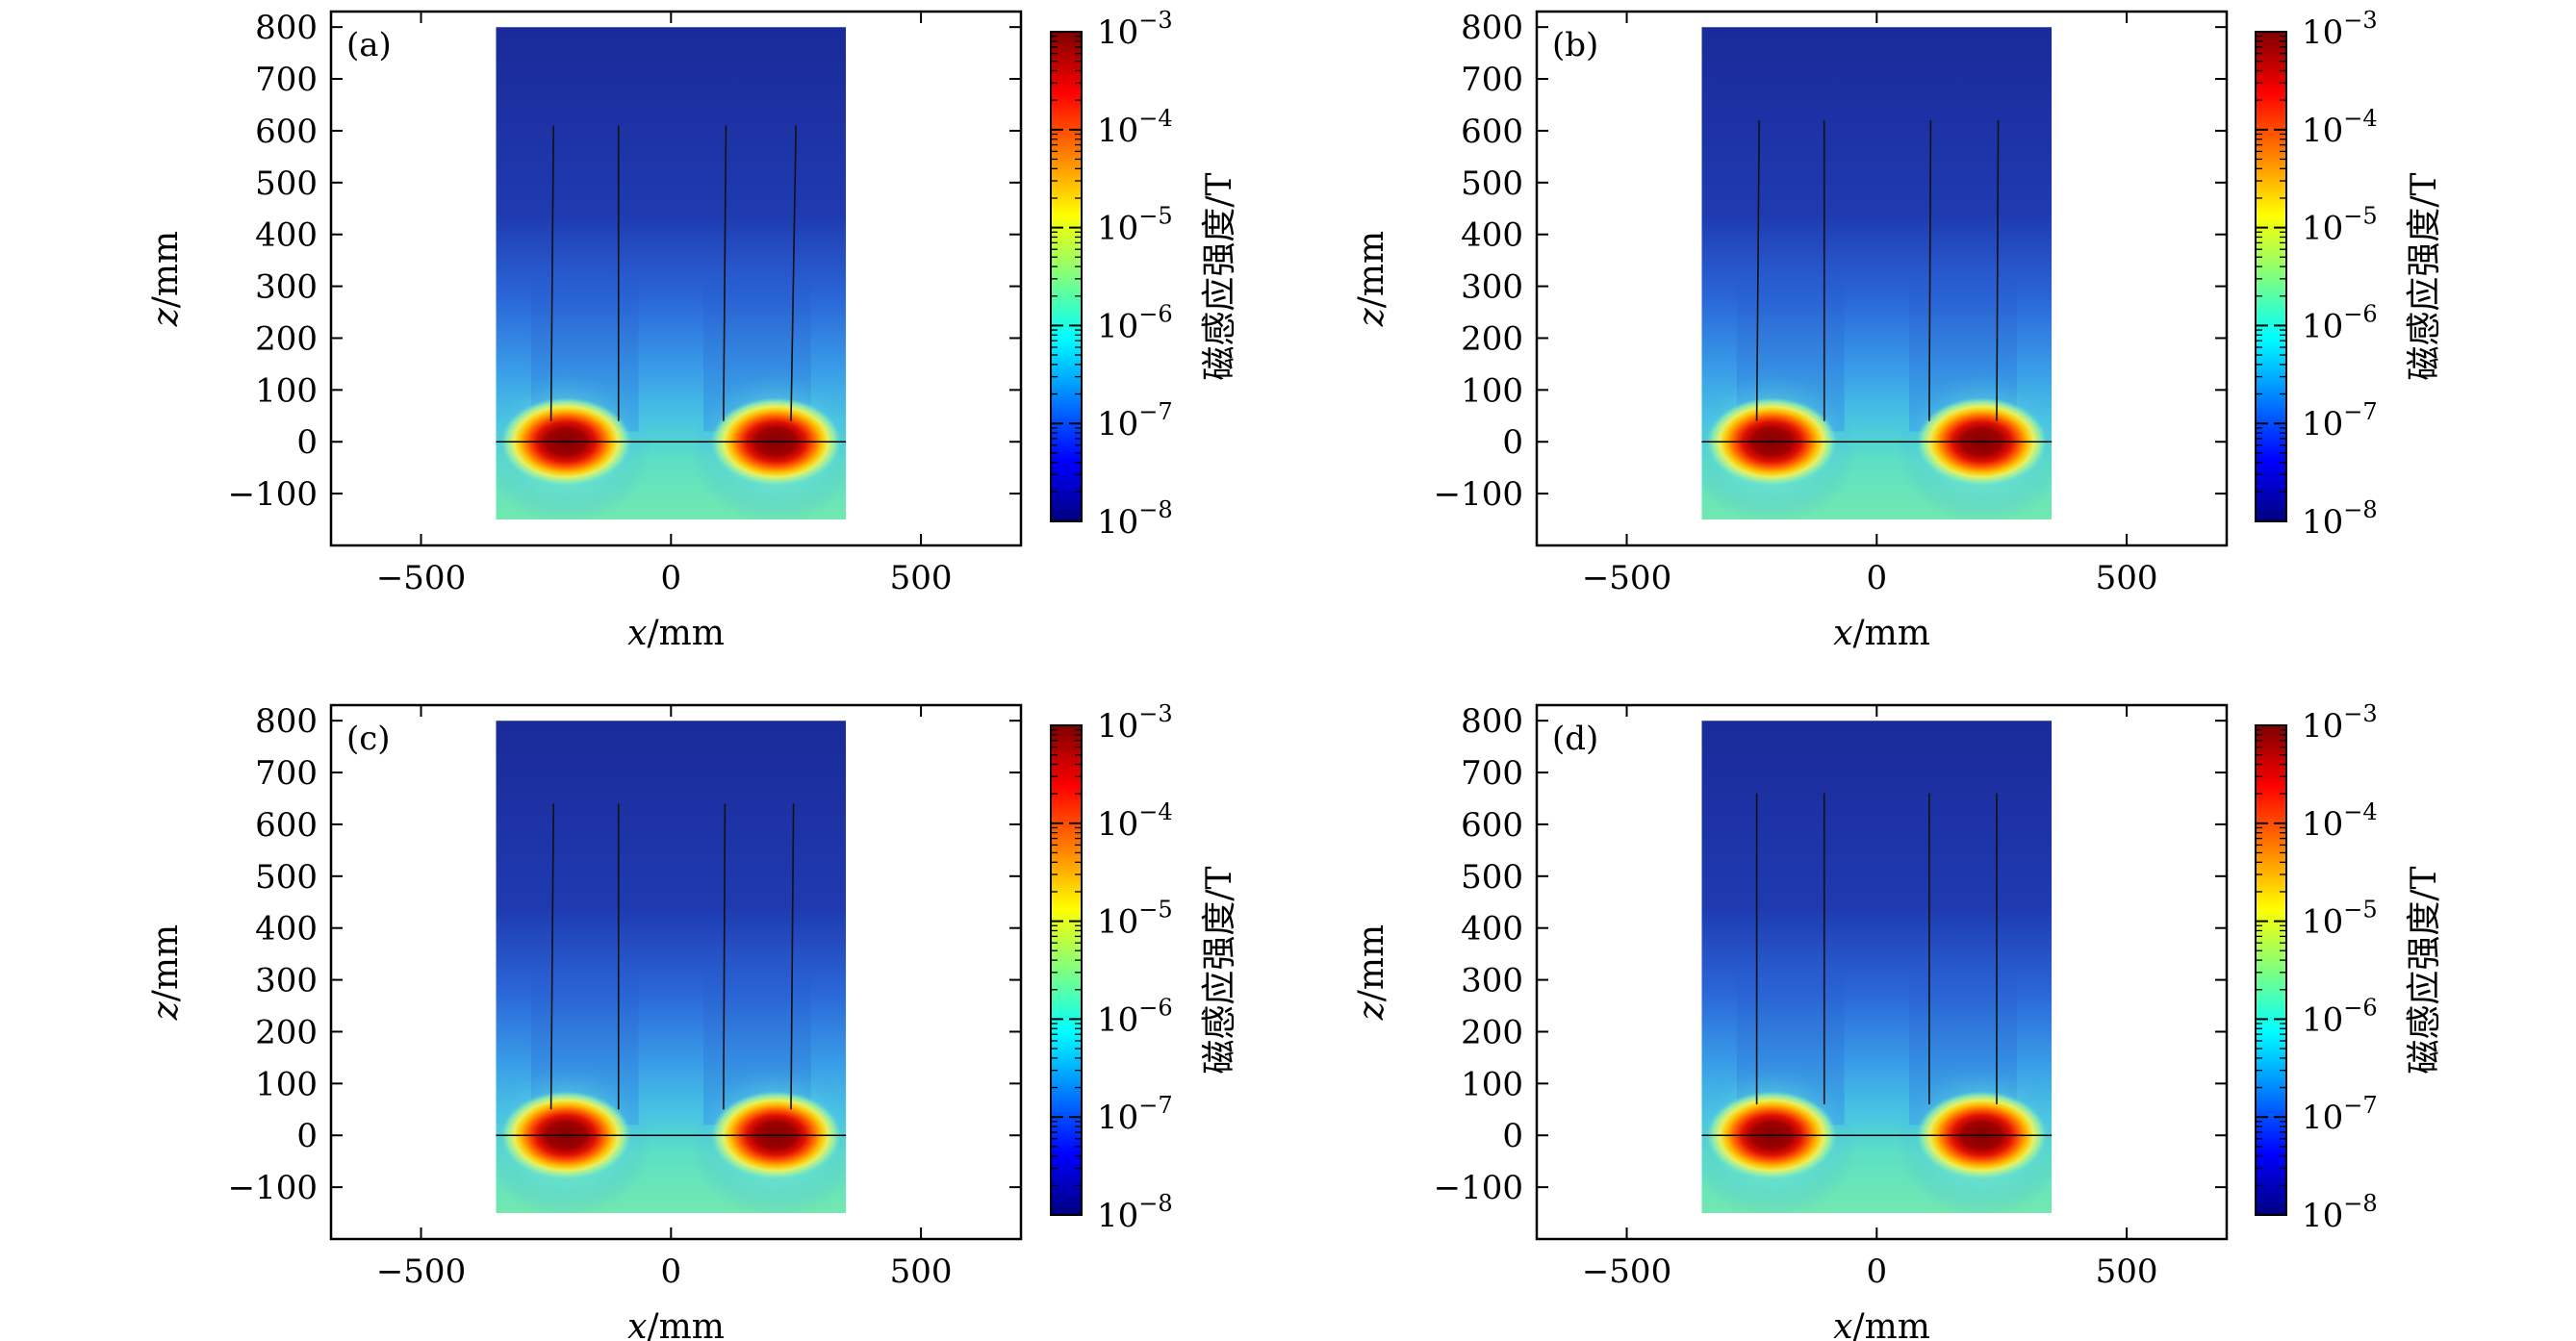 Image resolution: width=2576 pixels, height=1341 pixels. Describe the element at coordinates (1575, 739) in the screenshot. I see `panel-label: (d)` at that location.